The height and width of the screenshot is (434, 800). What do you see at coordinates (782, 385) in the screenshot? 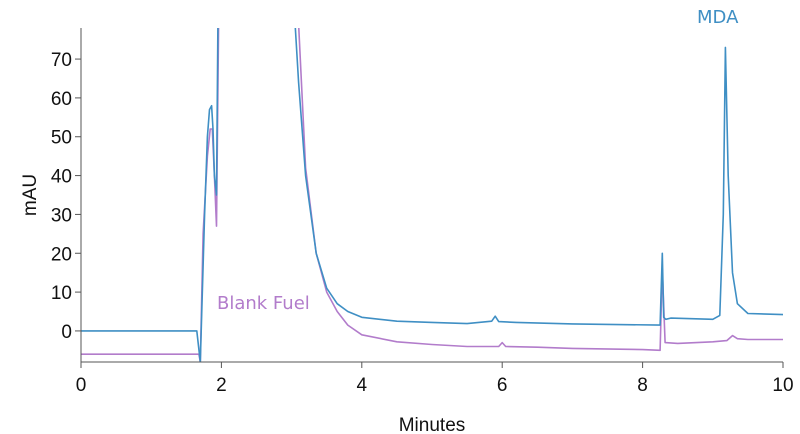
I see `x-tick-label: 10` at bounding box center [782, 385].